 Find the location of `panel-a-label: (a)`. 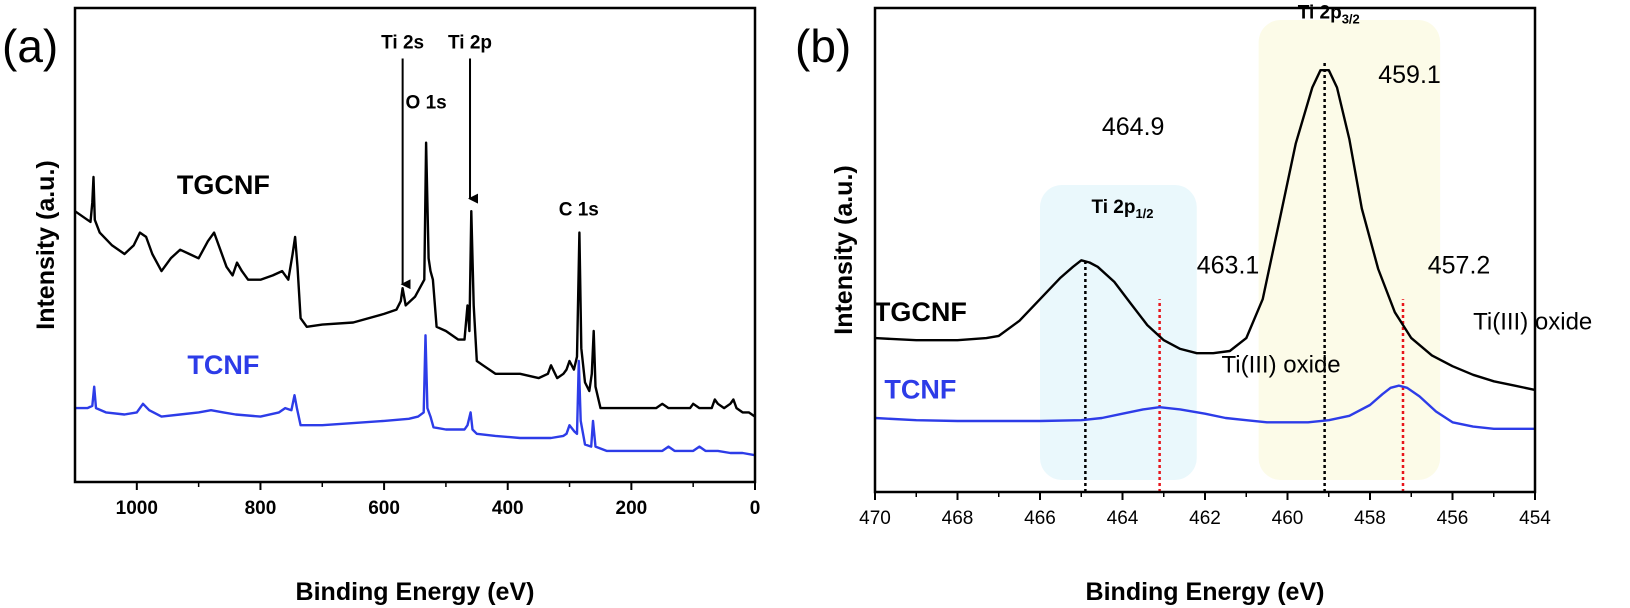

panel-a-label: (a) is located at coordinates (30, 46).